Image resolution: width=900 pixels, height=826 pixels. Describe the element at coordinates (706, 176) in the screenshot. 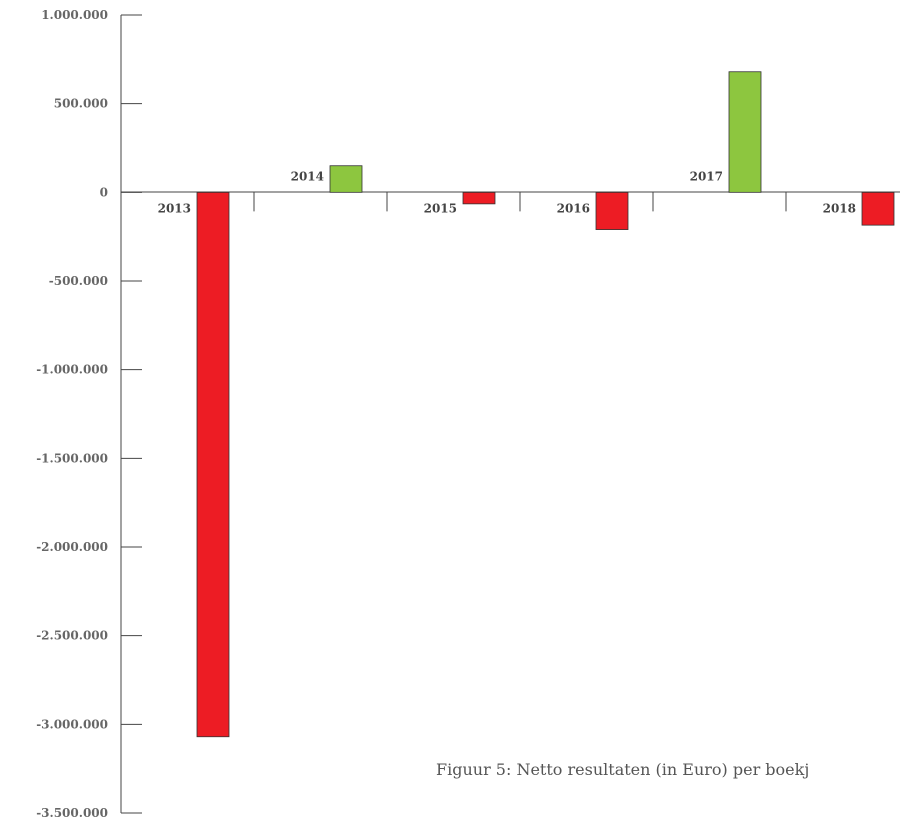

I see `year-label-2017: 2017` at that location.